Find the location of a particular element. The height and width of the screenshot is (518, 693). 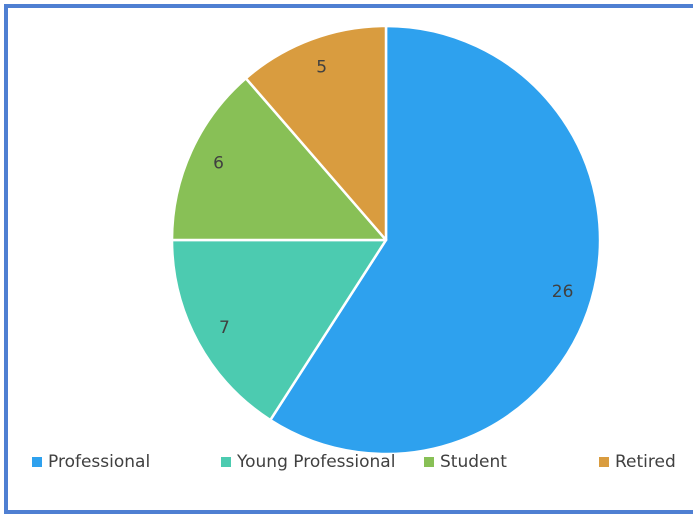

data-label-retired: 5 is located at coordinates (321, 68).